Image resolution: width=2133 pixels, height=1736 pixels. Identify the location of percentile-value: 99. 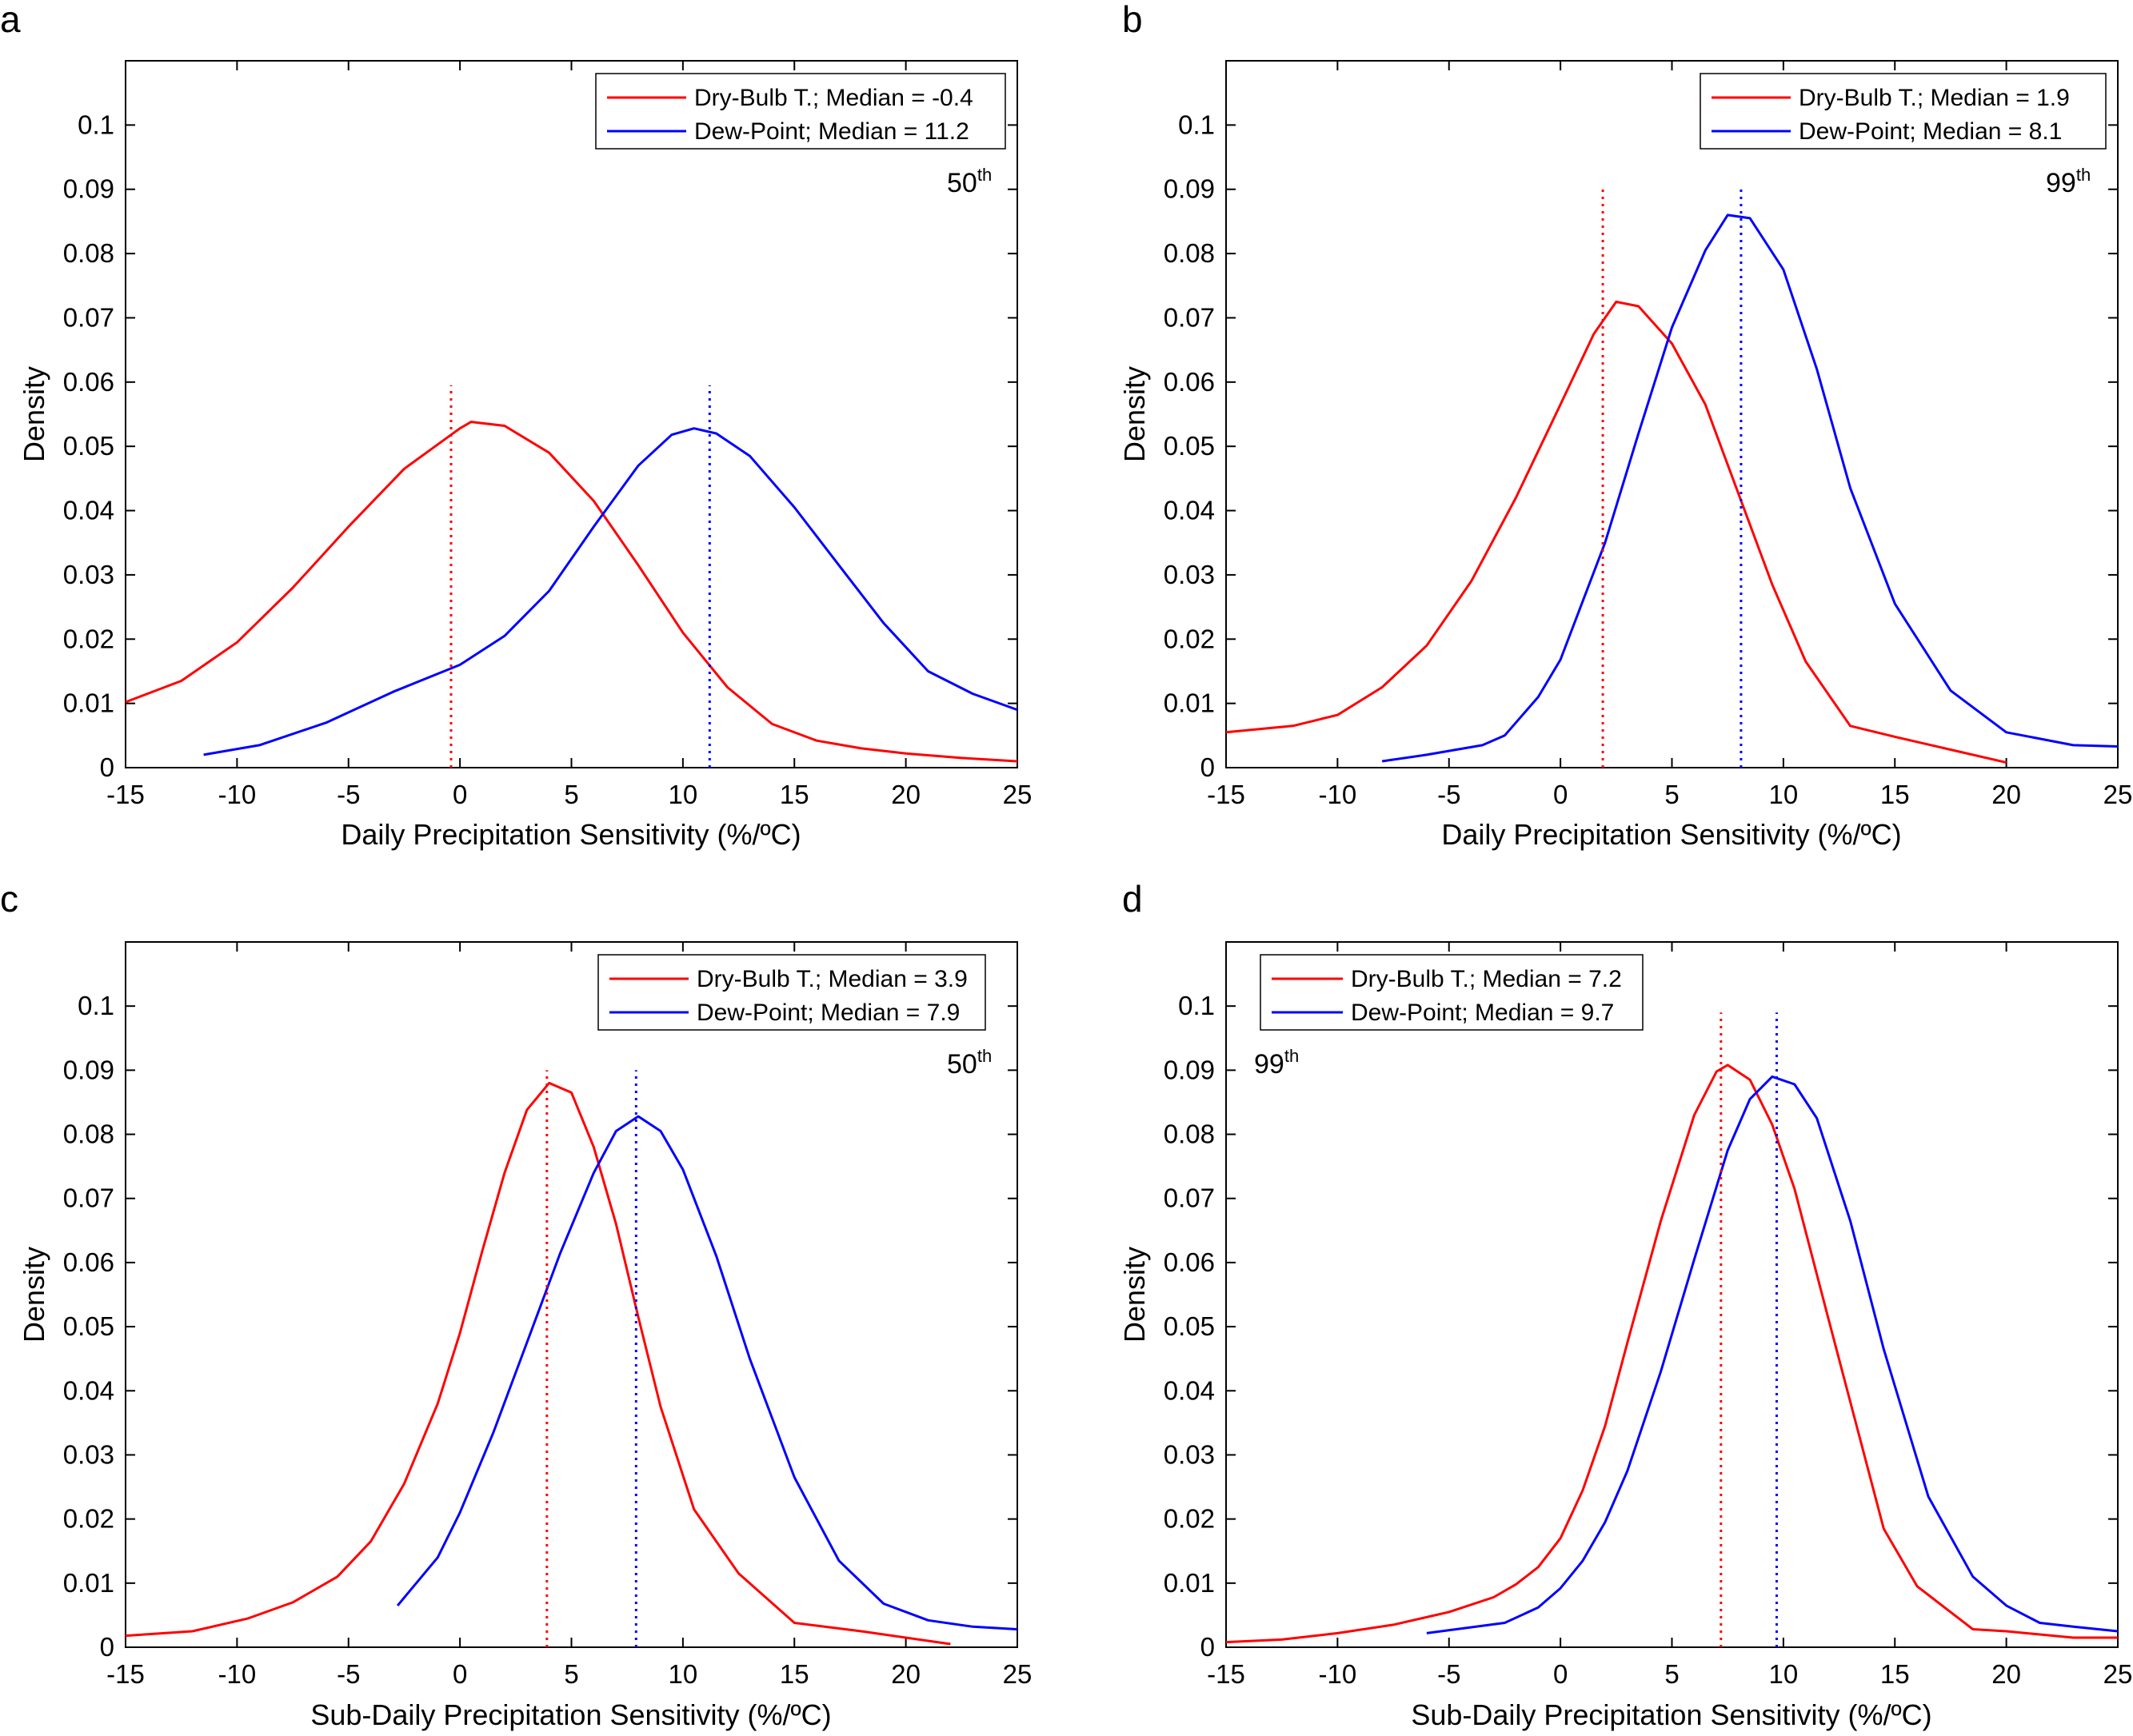
(2061, 183).